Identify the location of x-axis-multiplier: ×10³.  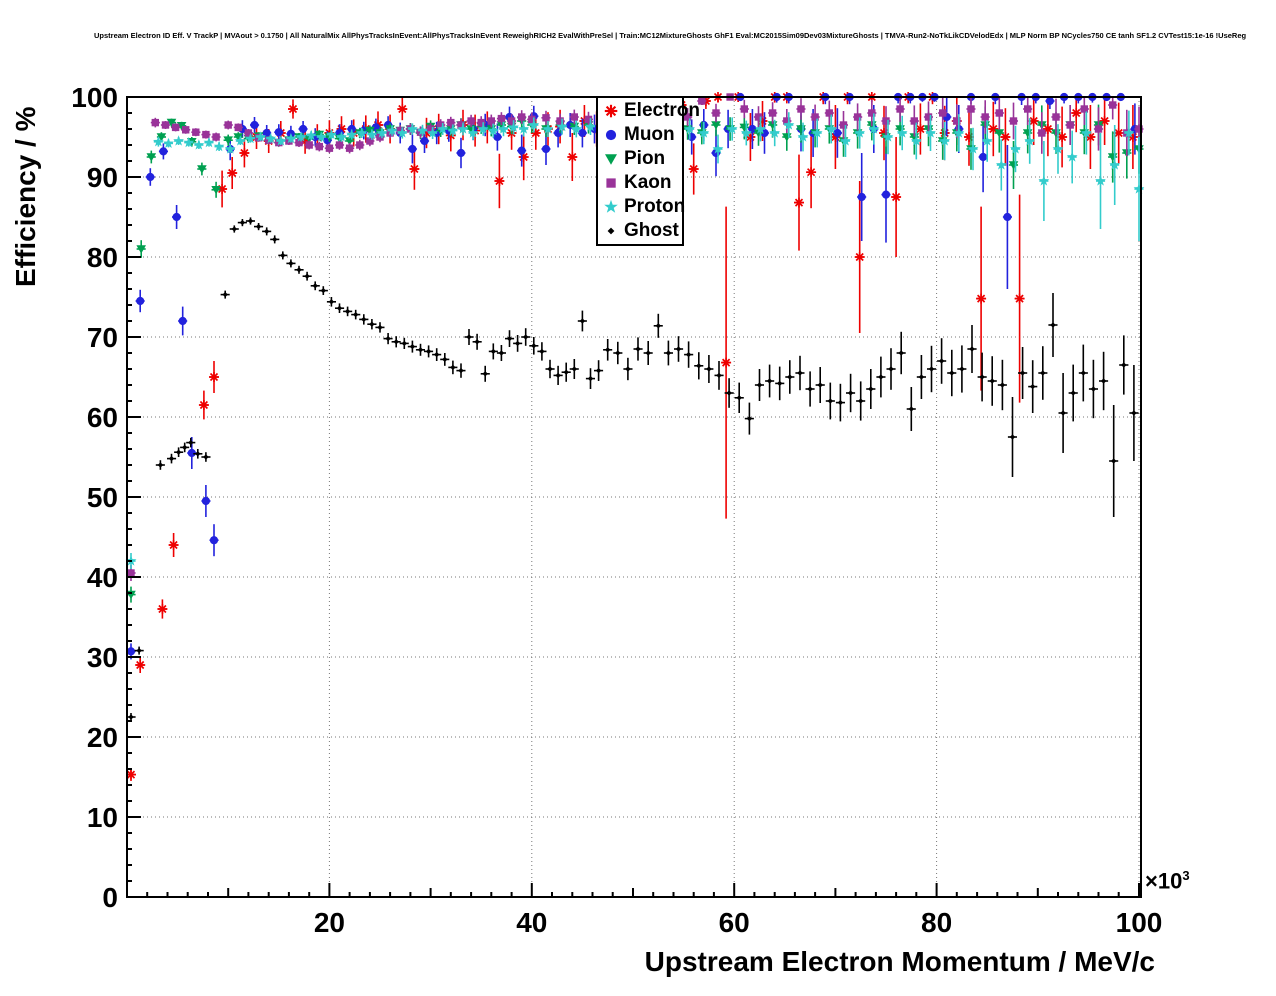
(1167, 881).